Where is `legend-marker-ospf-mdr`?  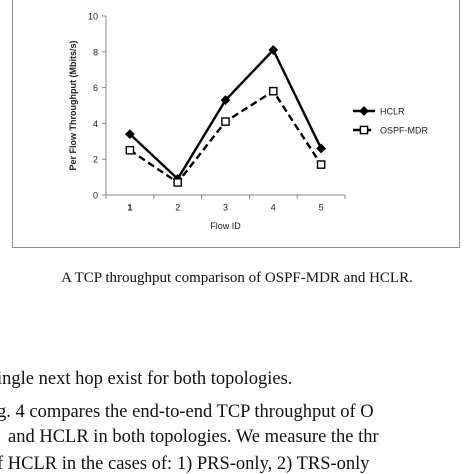 legend-marker-ospf-mdr is located at coordinates (364, 130).